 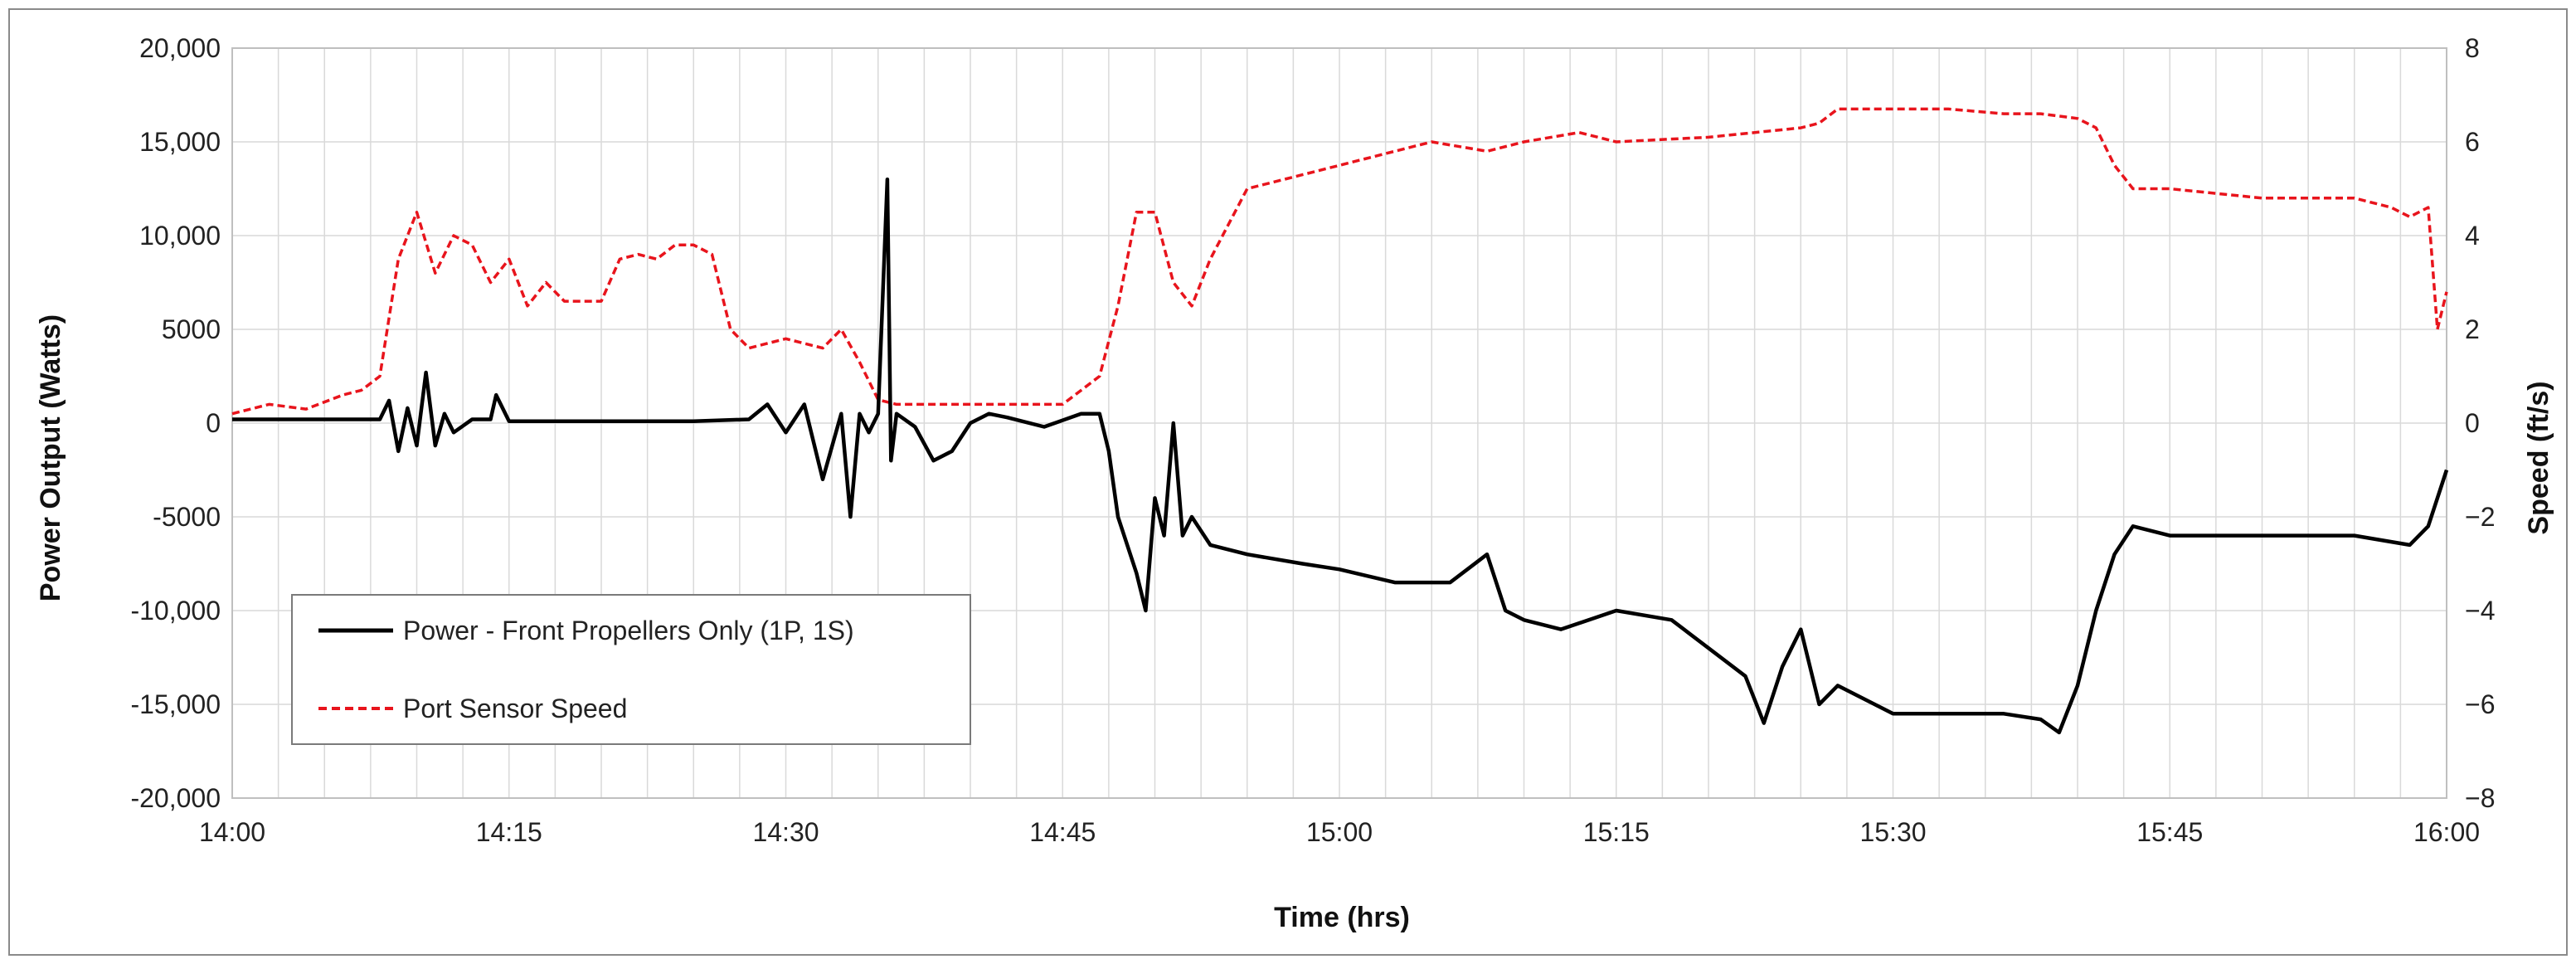 What do you see at coordinates (786, 832) in the screenshot?
I see `x-tick-label: 14:30` at bounding box center [786, 832].